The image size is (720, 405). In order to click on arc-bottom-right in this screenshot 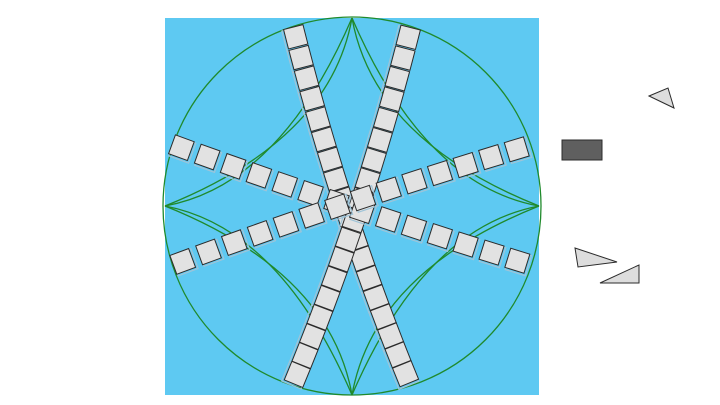, I will do `click(445, 300)`.